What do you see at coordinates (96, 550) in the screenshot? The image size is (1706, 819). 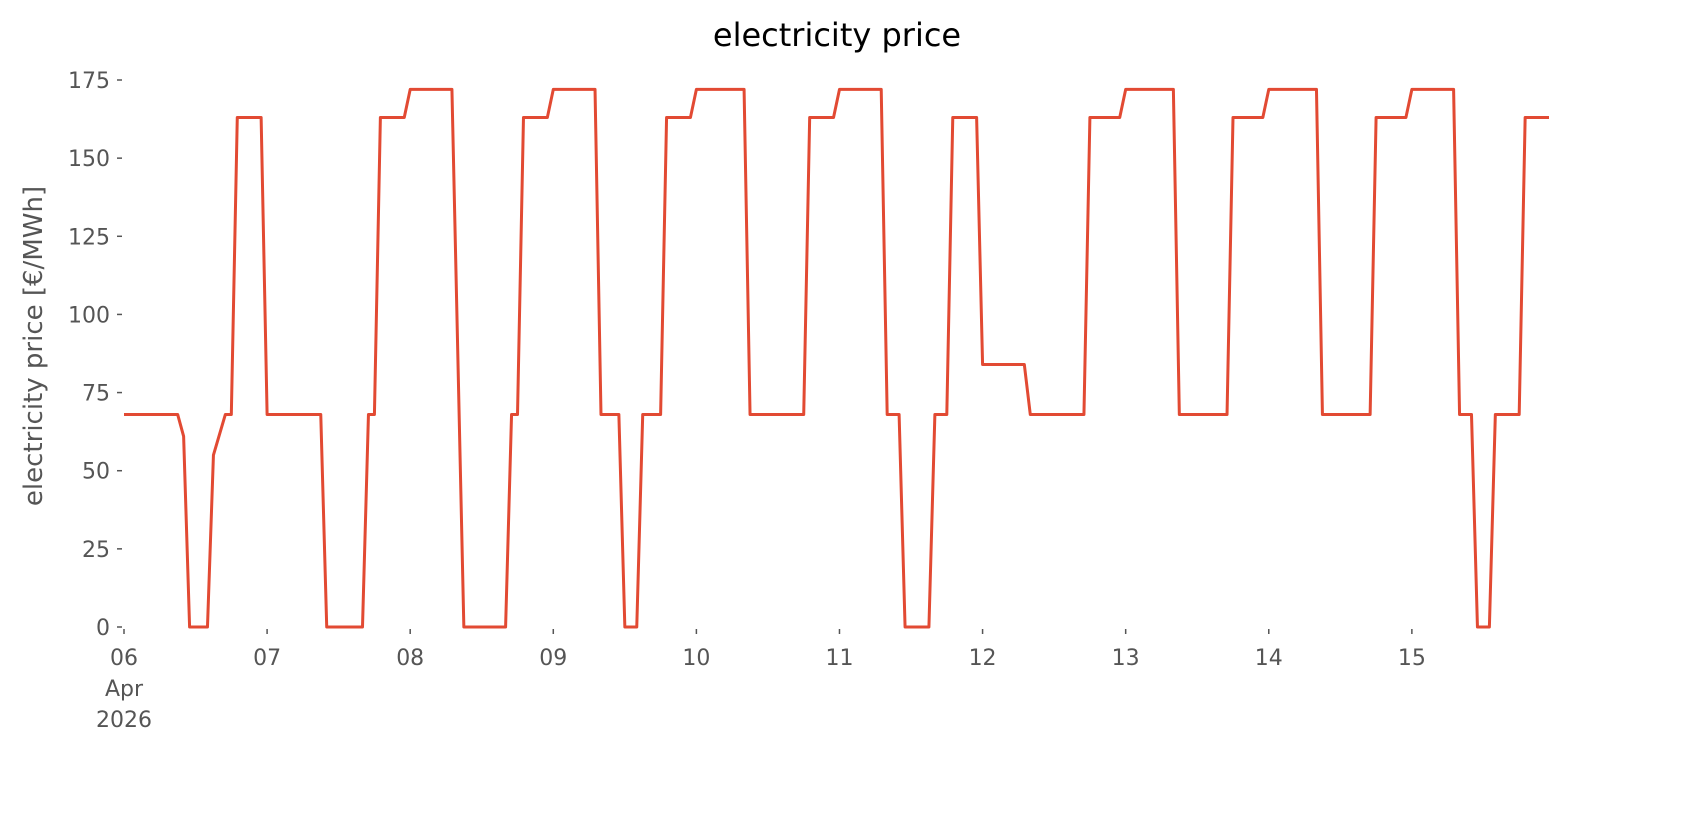 I see `y-tick-label: 25` at bounding box center [96, 550].